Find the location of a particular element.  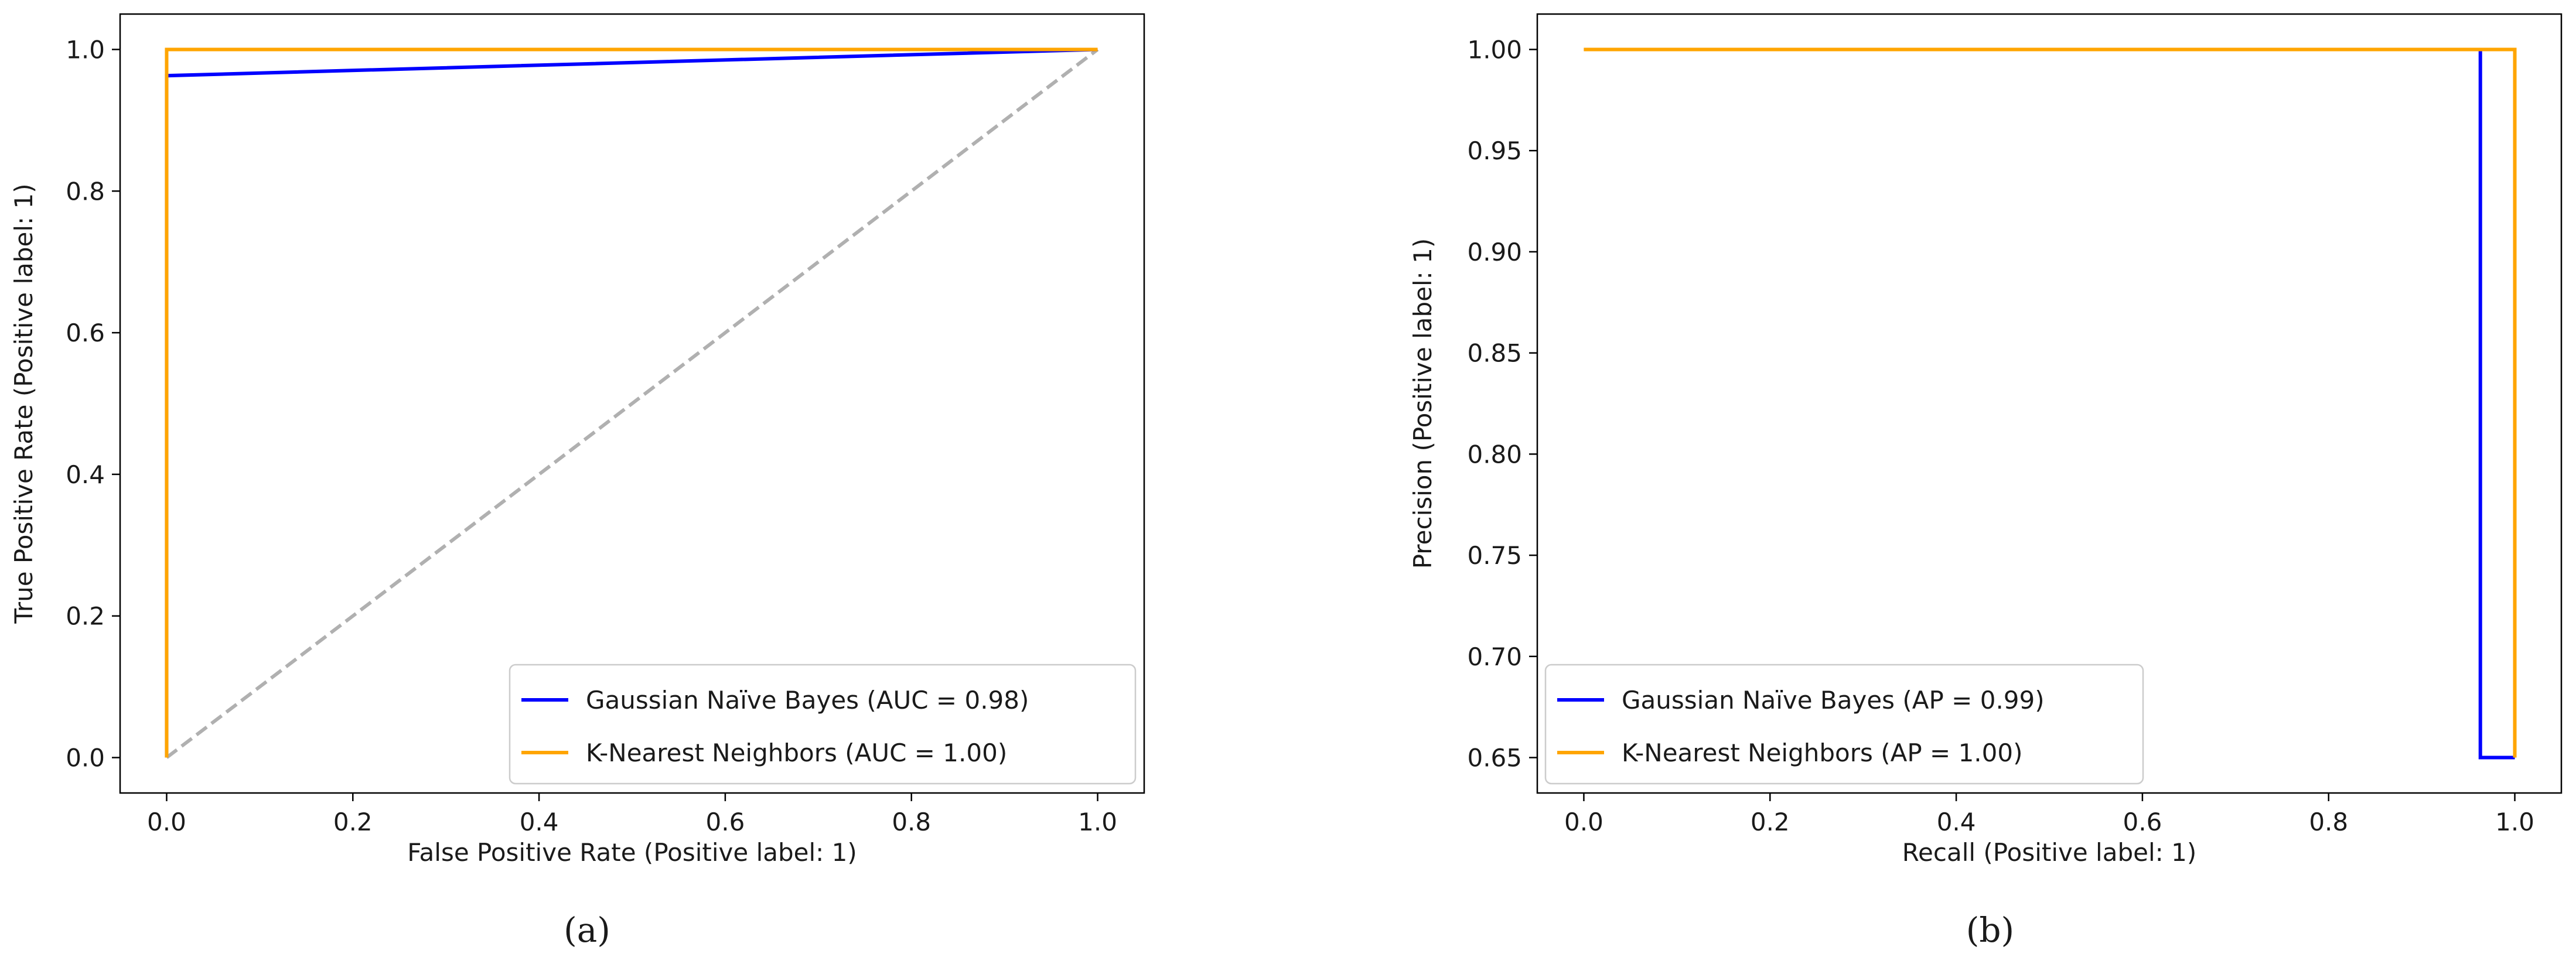

y-tick-label: 0.0 is located at coordinates (85, 758).